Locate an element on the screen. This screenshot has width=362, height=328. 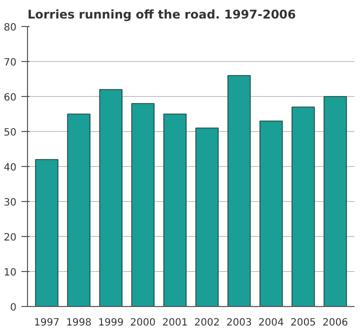
y-tick-label: 40 is located at coordinates (10, 168).